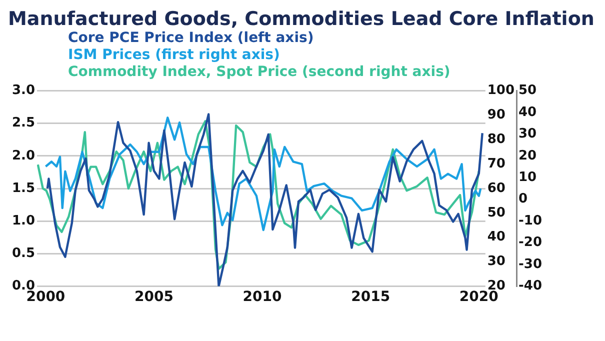 The height and width of the screenshot is (341, 605). Describe the element at coordinates (260, 72) in the screenshot. I see `text: Commodity Index, Spot Price (second right axis)` at that location.